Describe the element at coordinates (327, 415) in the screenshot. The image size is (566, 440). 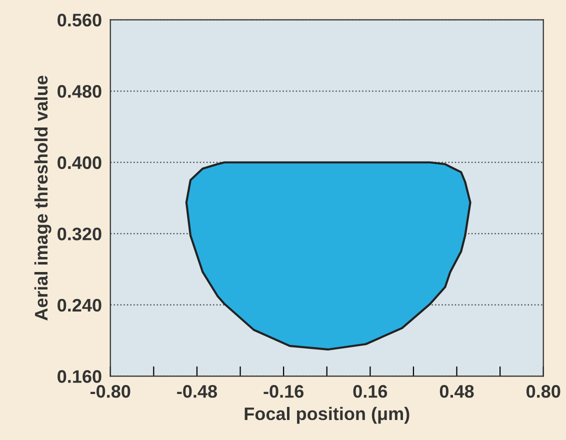
I see `x-axis-title: Focal position (μm)` at that location.